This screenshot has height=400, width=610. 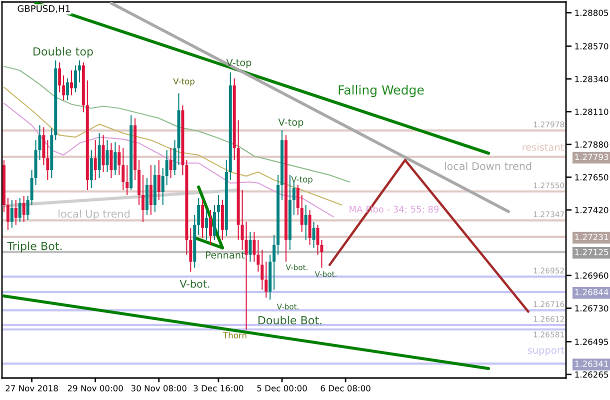 What do you see at coordinates (44, 9) in the screenshot?
I see `chart-title: GBPUSD,H1` at bounding box center [44, 9].